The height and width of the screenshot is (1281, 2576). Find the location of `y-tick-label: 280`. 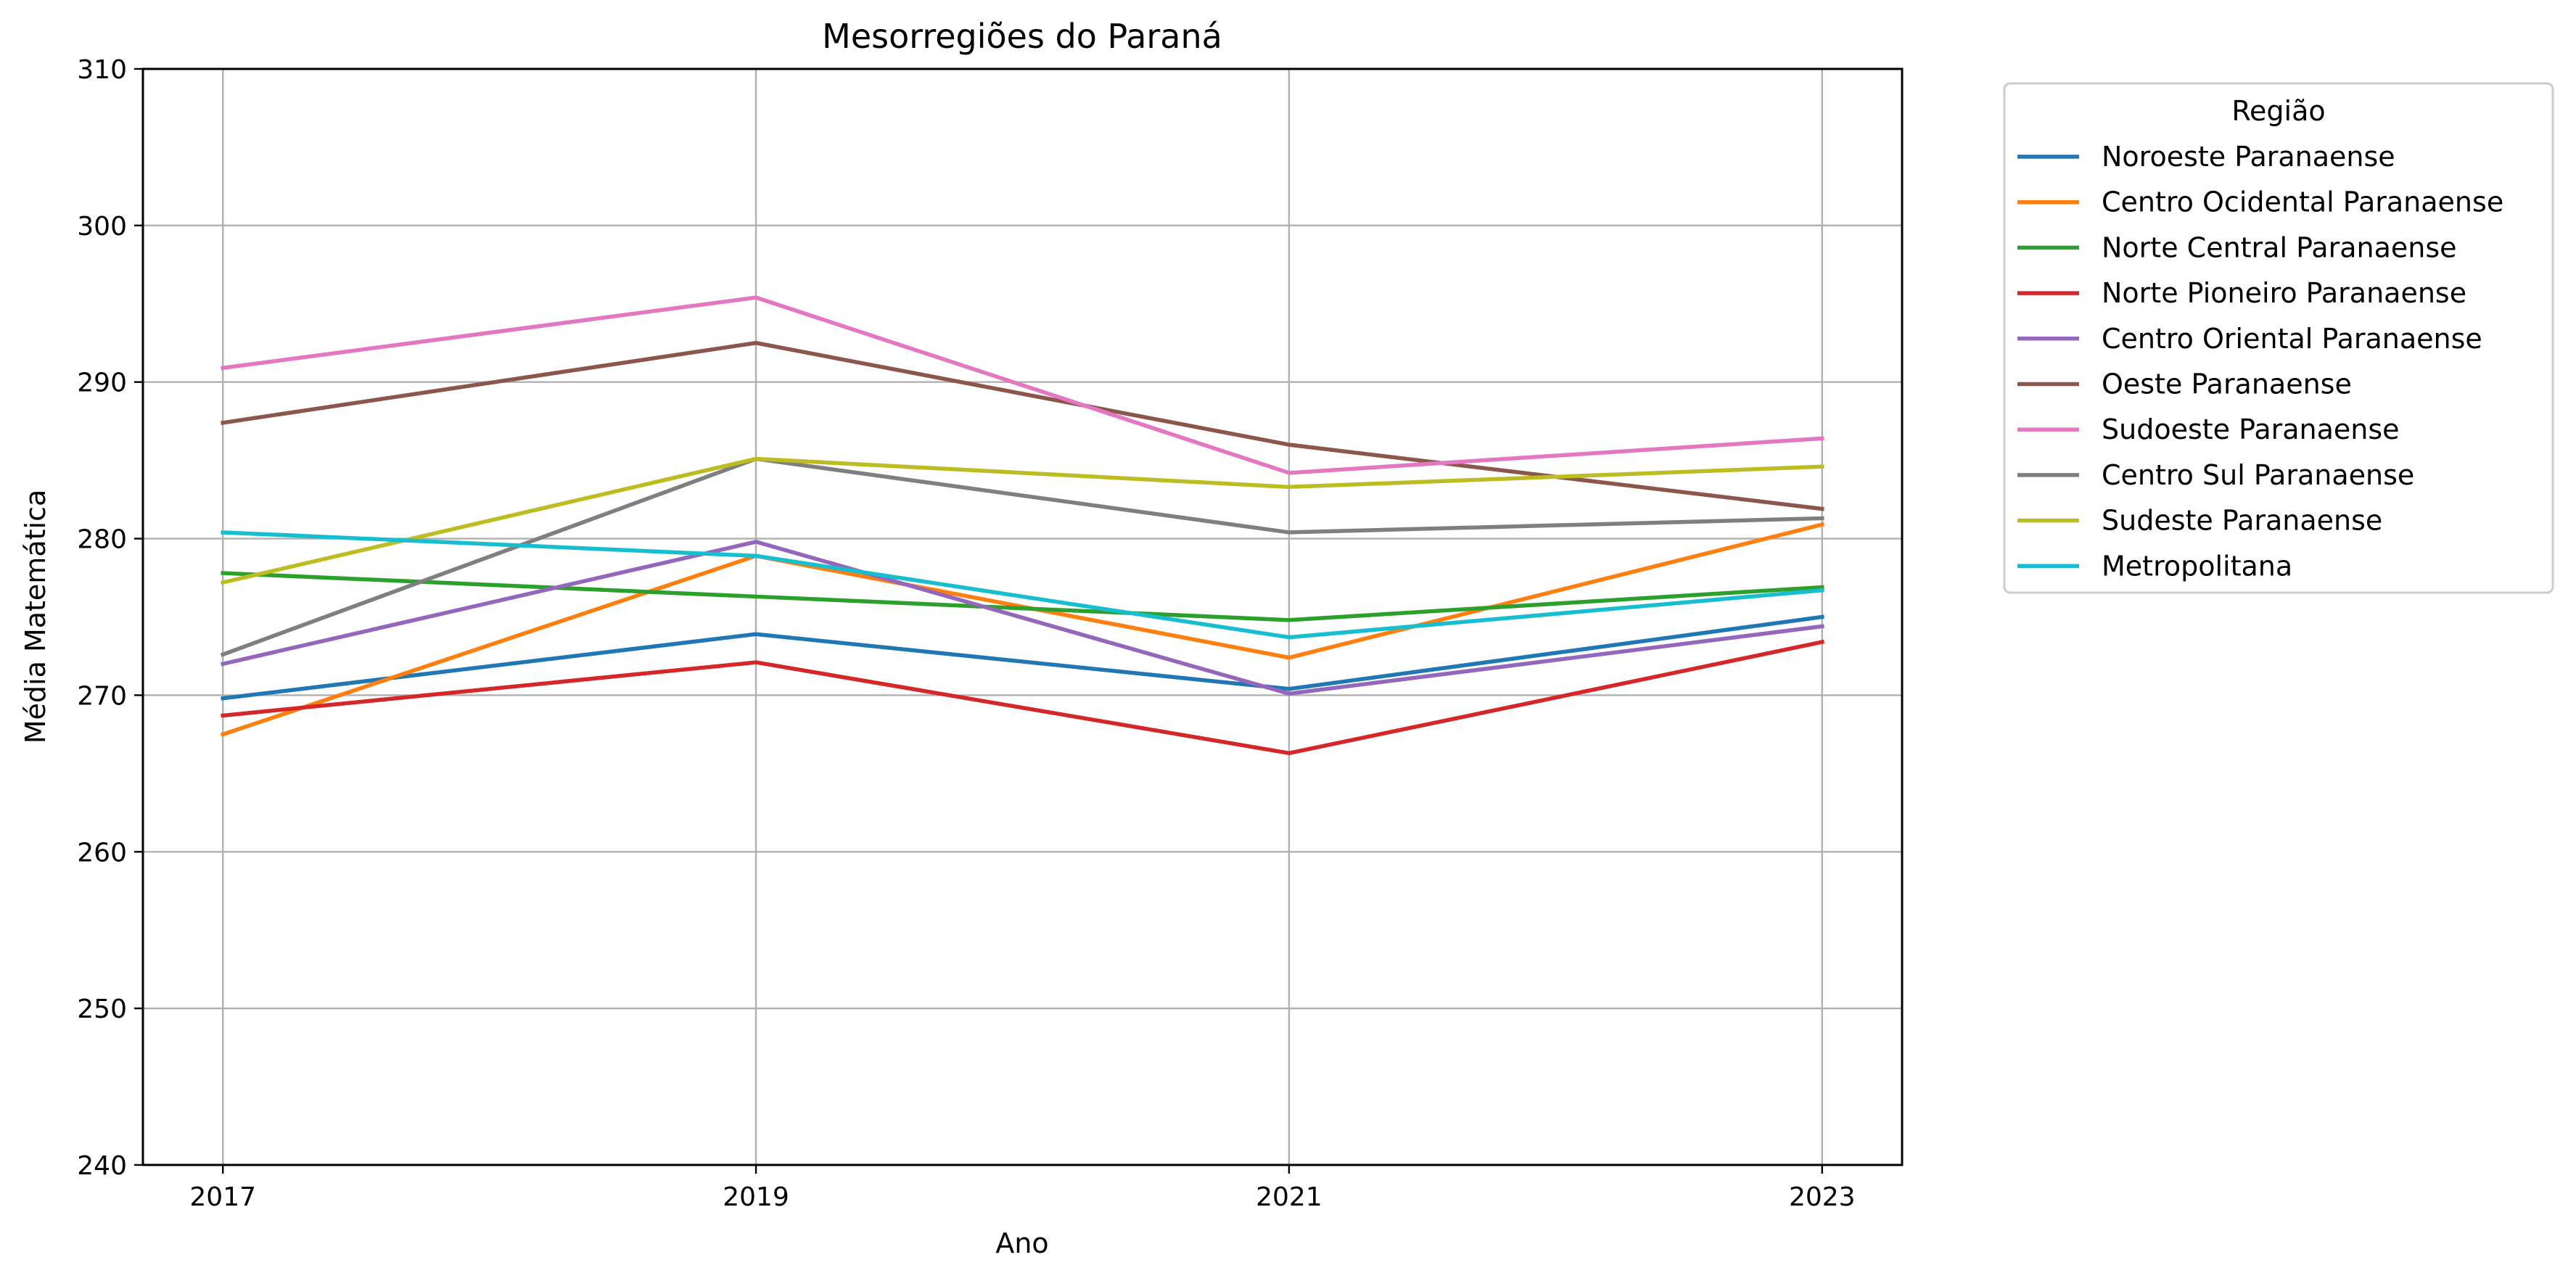

y-tick-label: 280 is located at coordinates (102, 540).